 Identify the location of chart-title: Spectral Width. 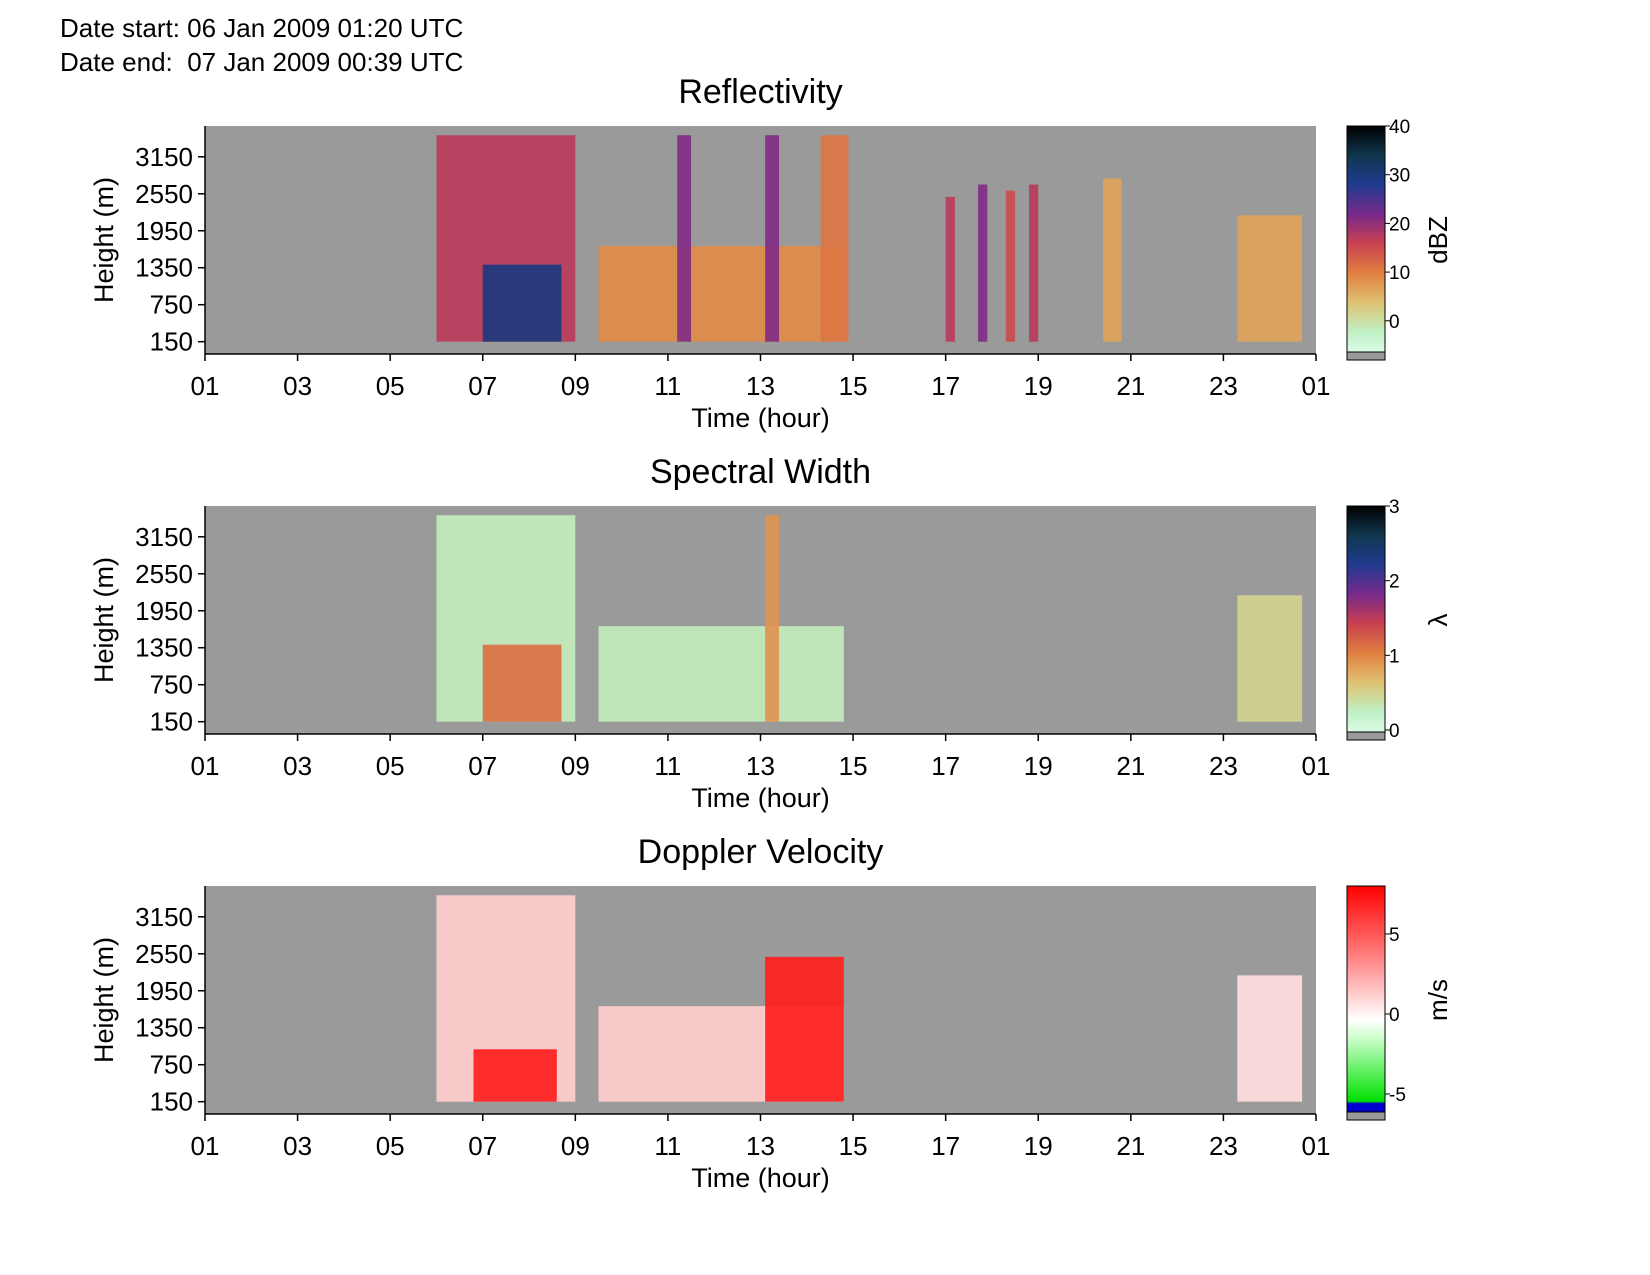
(760, 472).